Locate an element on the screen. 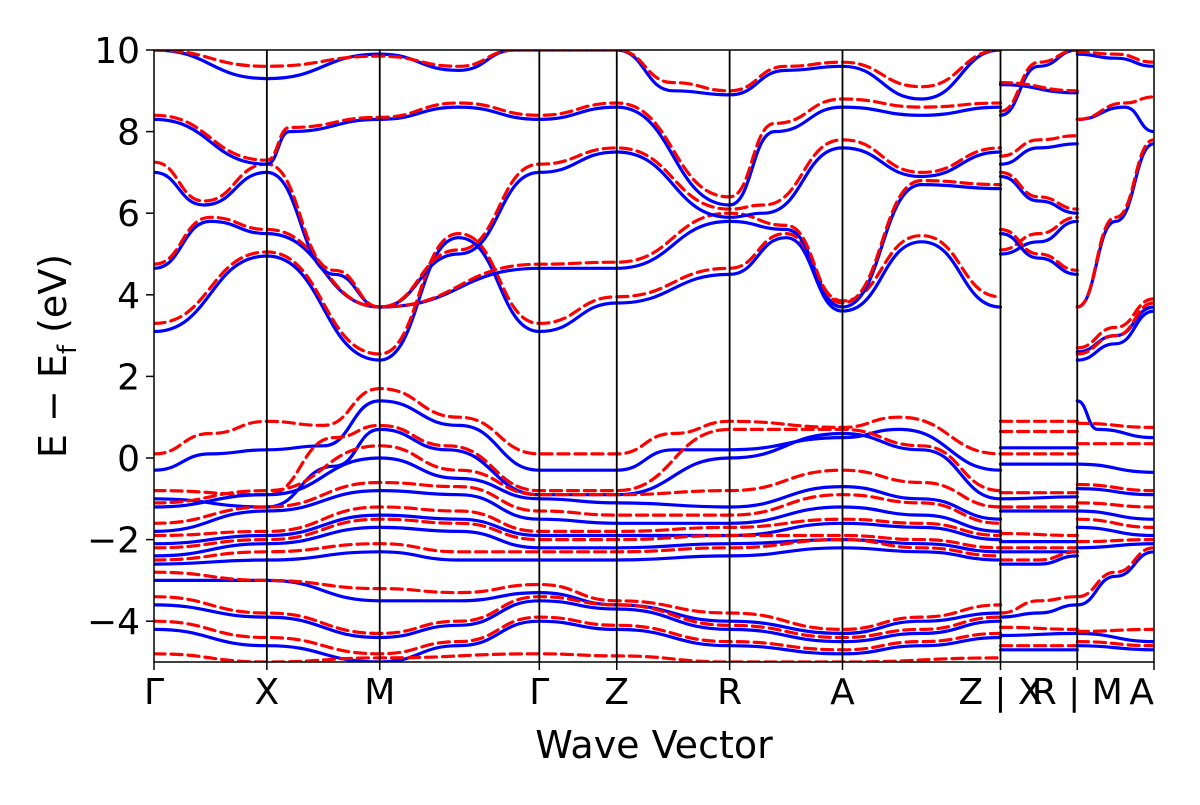  kpoint-label-7: Z | X is located at coordinates (1000, 692).